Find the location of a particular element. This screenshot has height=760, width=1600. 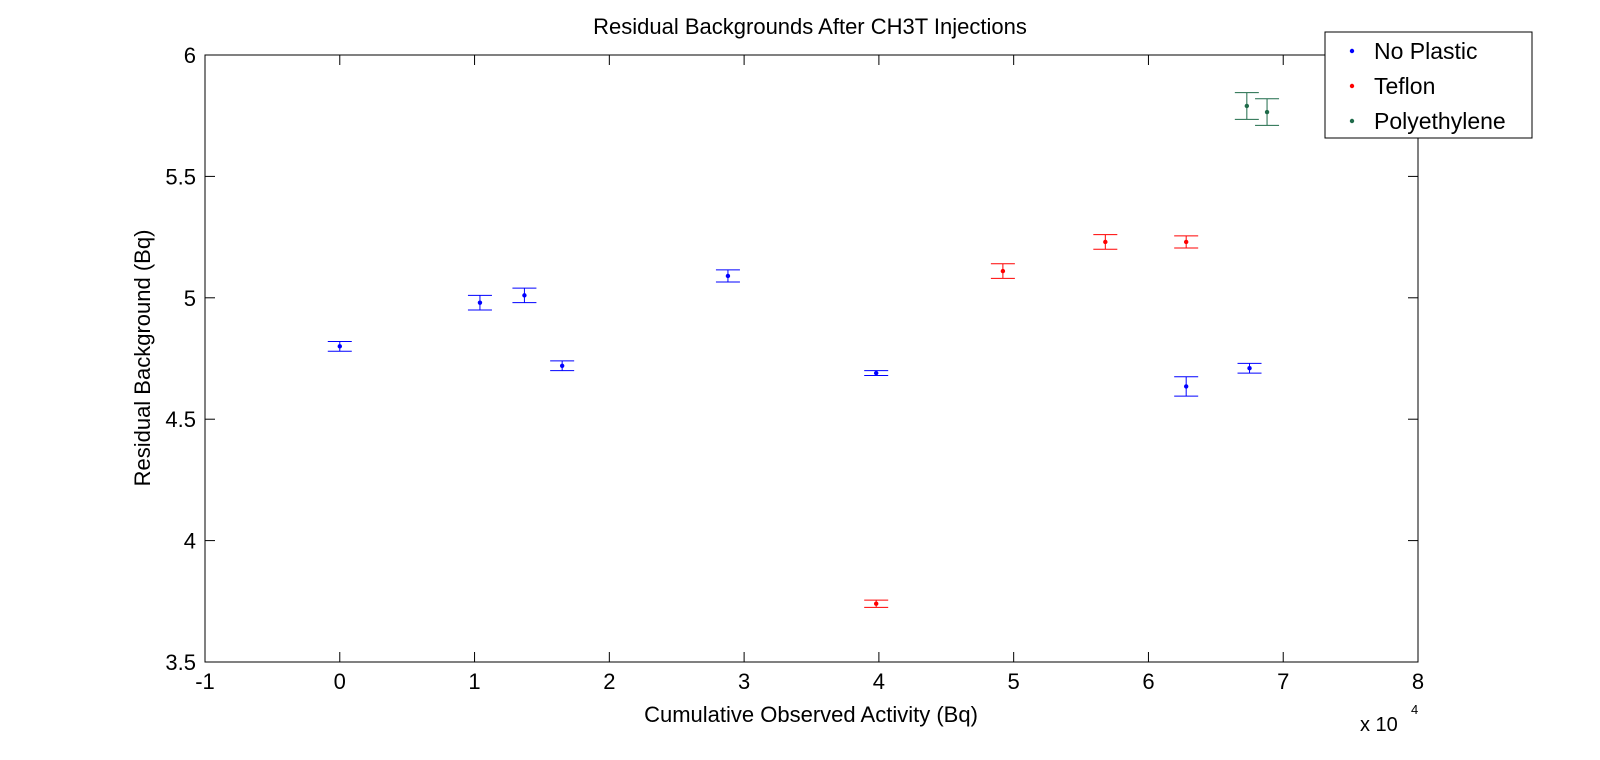

y-tick-label: 5 is located at coordinates (190, 298).